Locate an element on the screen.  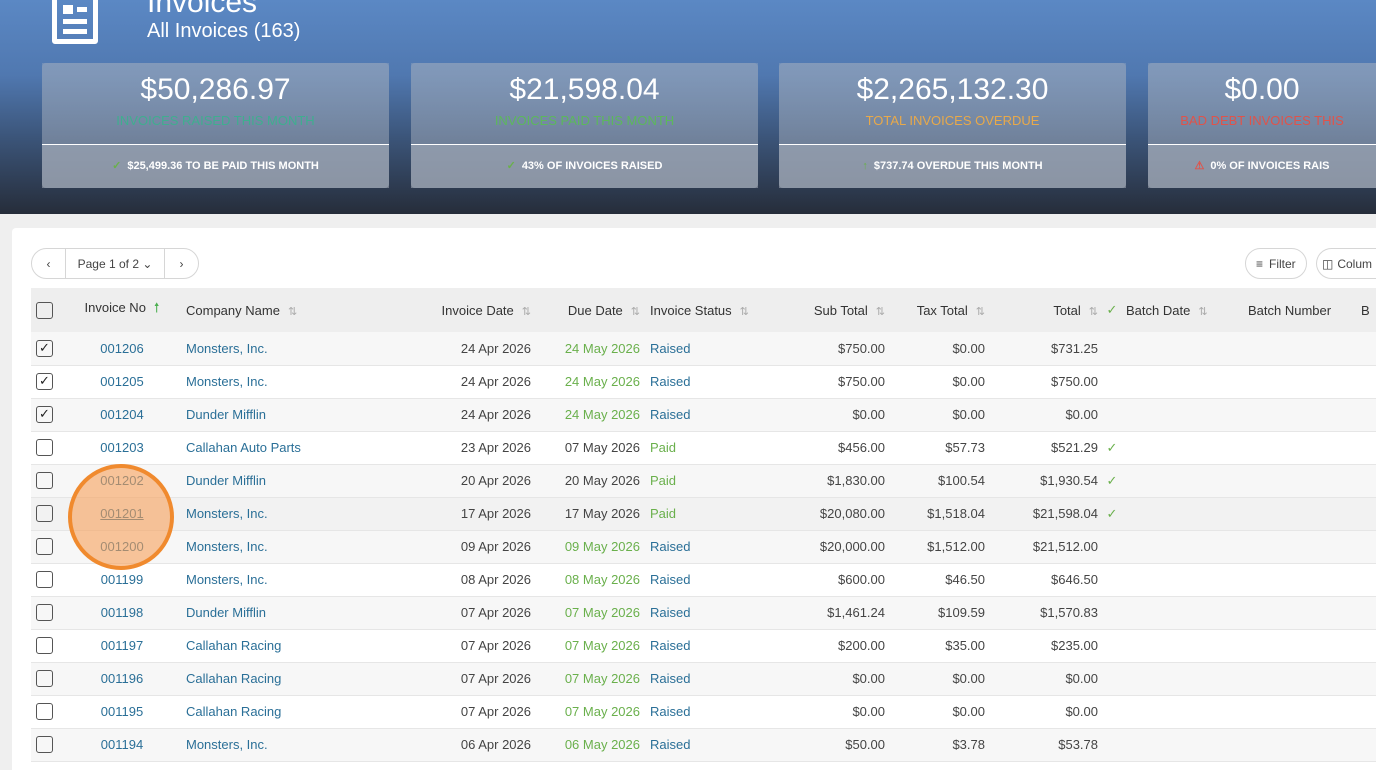
invoice-number-link: 001205 is located at coordinates (122, 381).